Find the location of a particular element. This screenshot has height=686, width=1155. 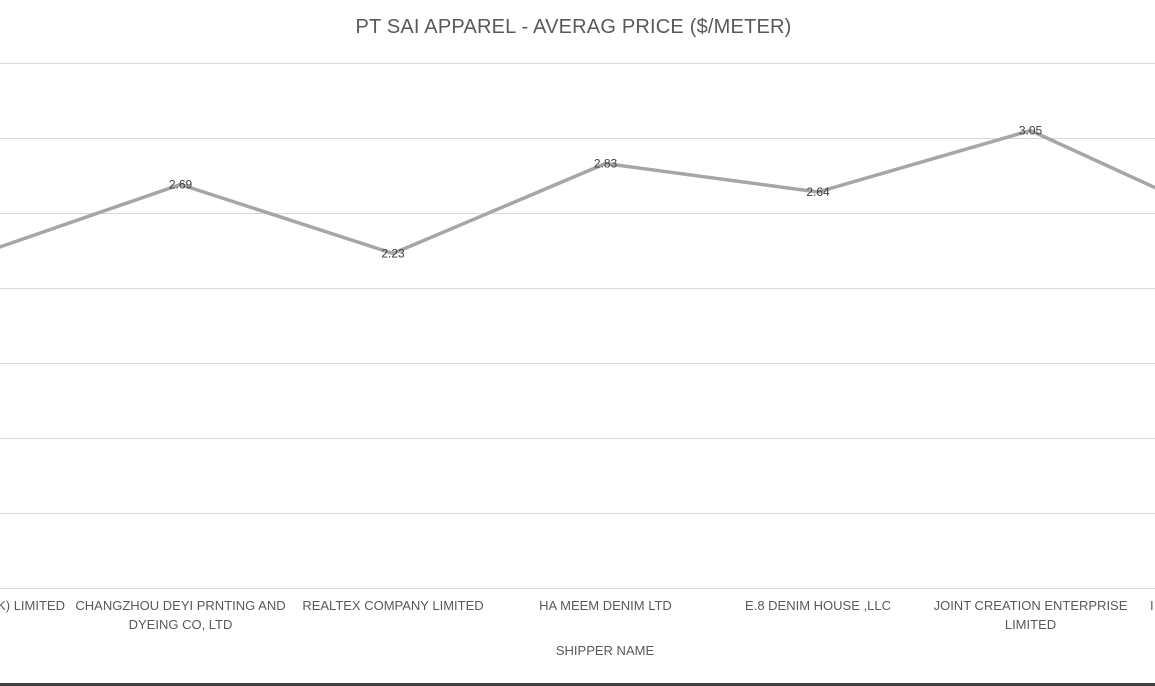

data-label: 2.69 is located at coordinates (181, 185).